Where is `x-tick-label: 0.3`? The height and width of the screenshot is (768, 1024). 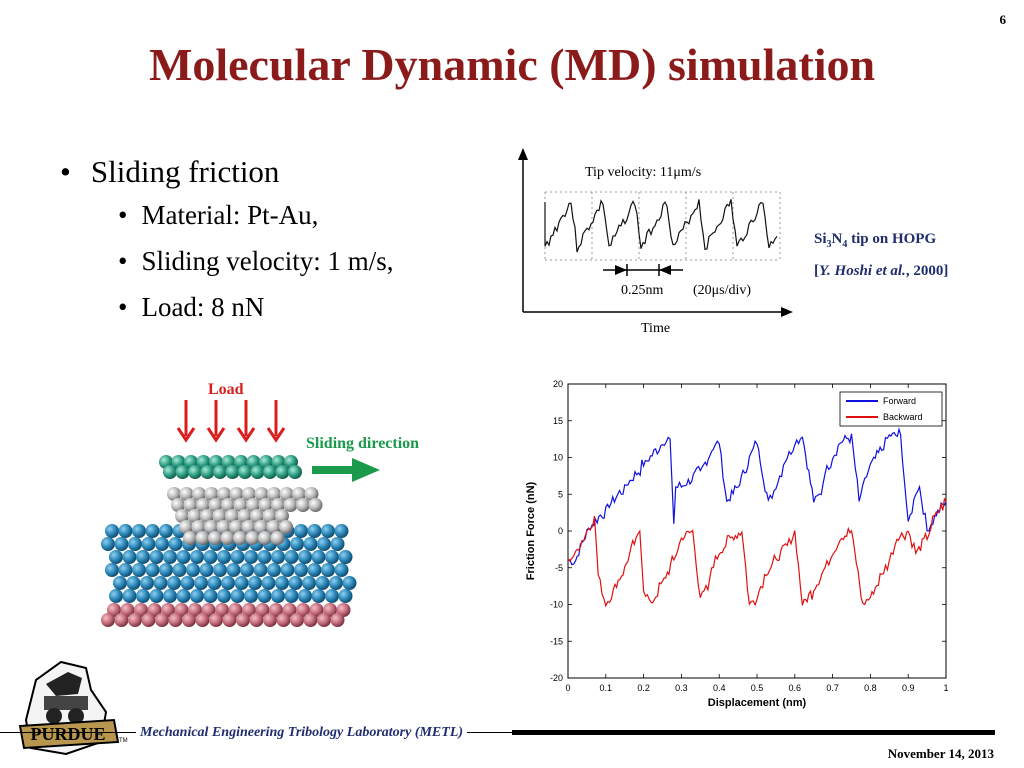 x-tick-label: 0.3 is located at coordinates (681, 688).